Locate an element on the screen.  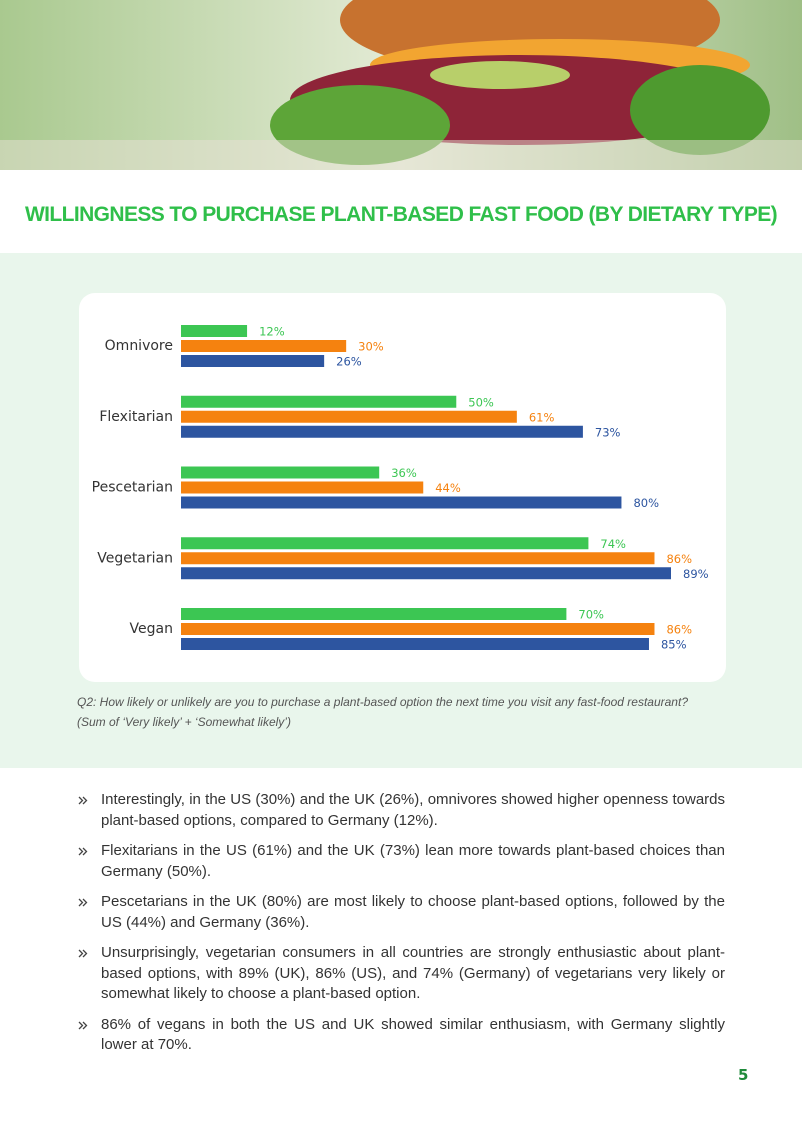
value-label: 26% is located at coordinates (349, 362).